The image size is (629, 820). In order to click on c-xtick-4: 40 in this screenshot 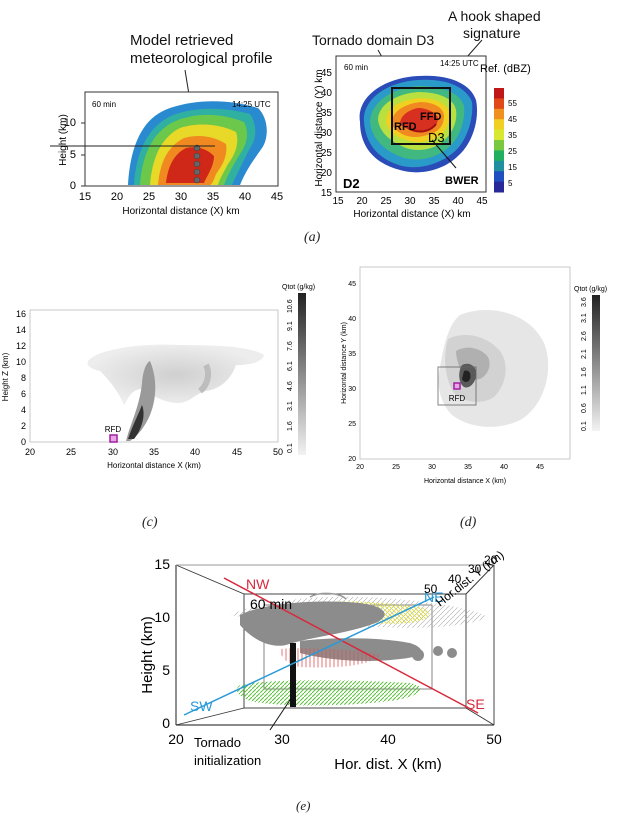, I will do `click(195, 452)`.